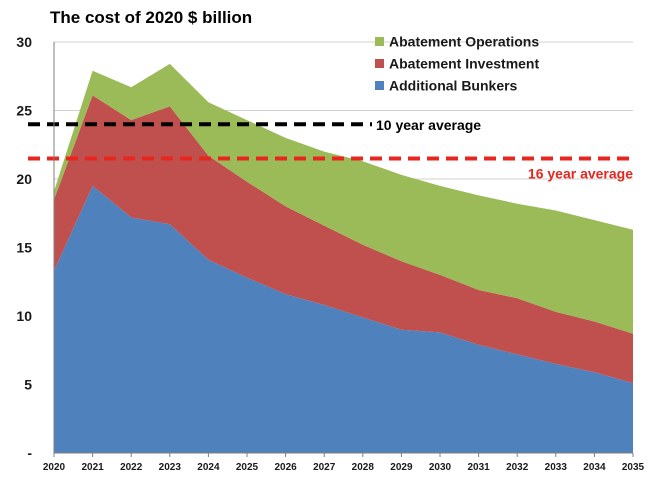 This screenshot has height=480, width=650. What do you see at coordinates (208, 467) in the screenshot?
I see `x-tick-label: 2024` at bounding box center [208, 467].